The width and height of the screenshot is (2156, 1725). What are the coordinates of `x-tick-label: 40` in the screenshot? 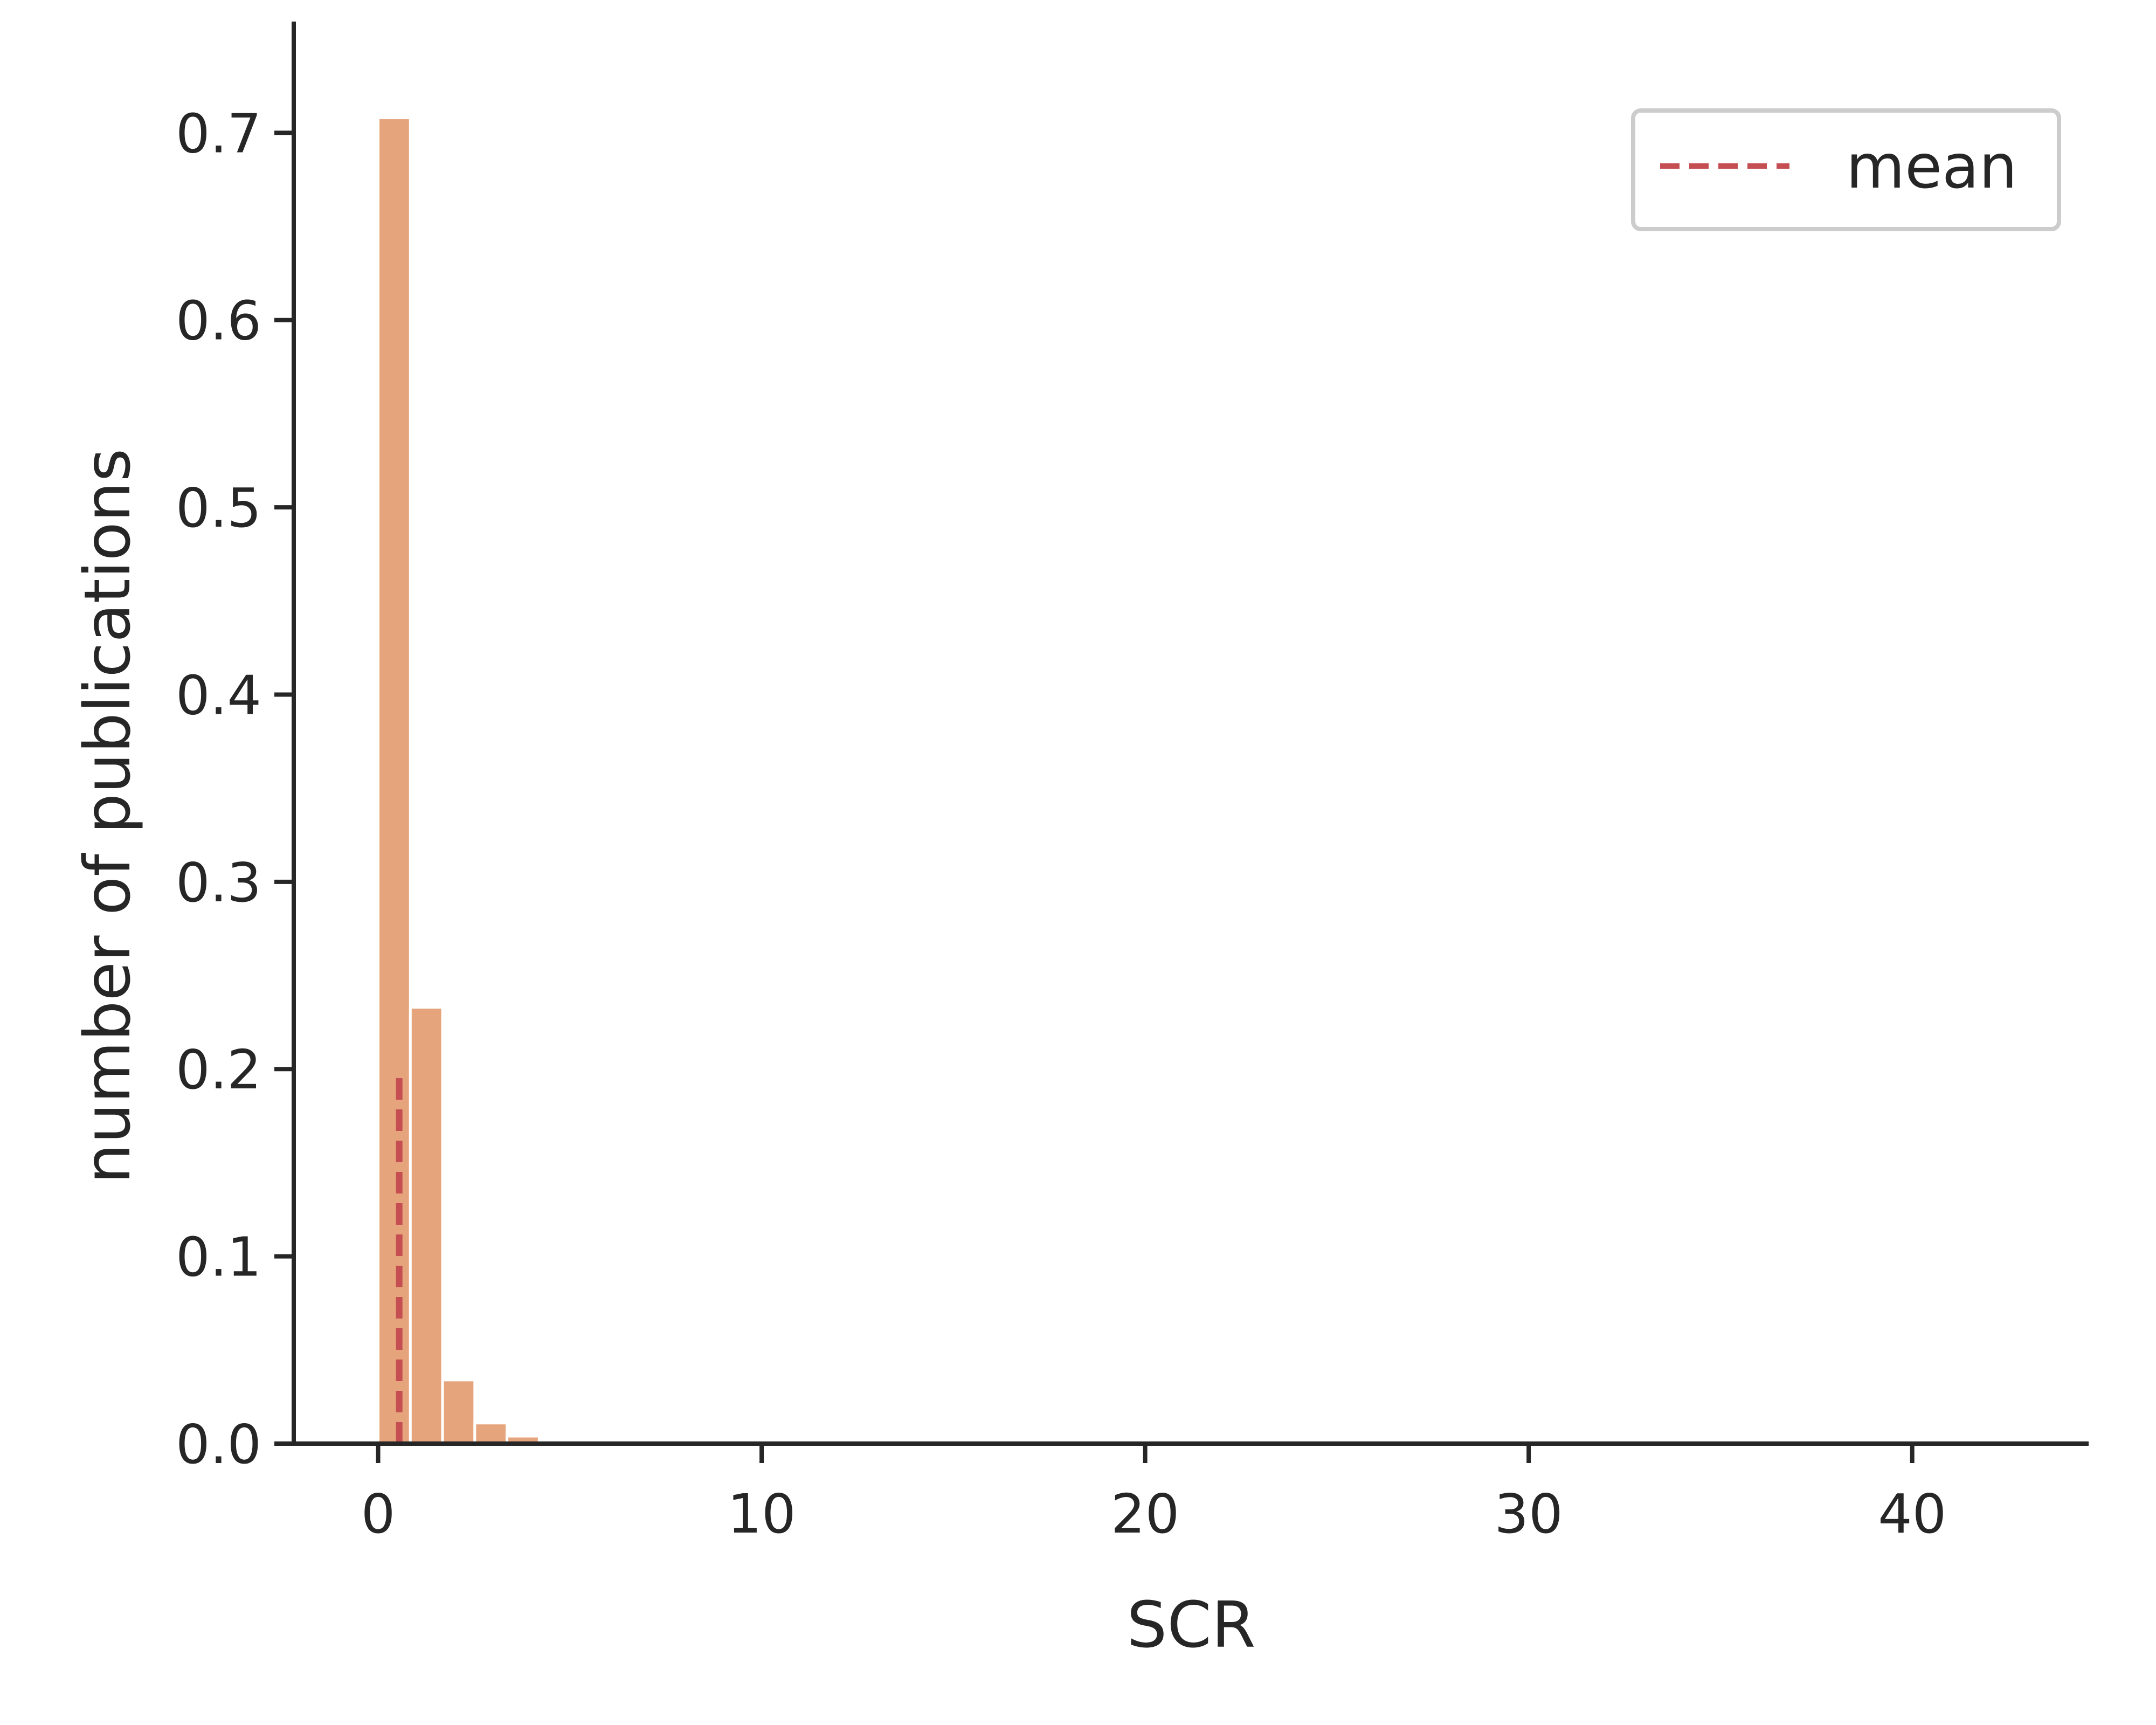 It's located at (1912, 1513).